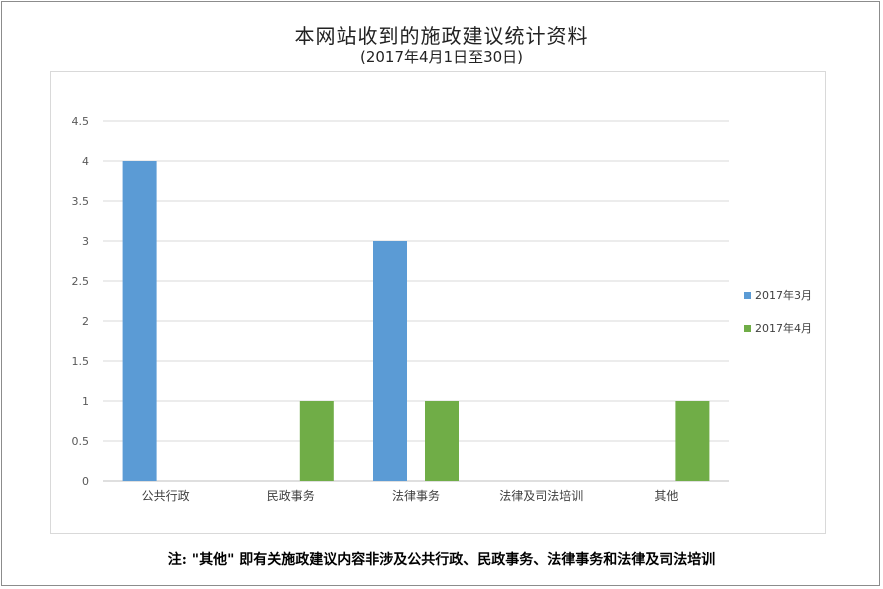  What do you see at coordinates (81, 361) in the screenshot?
I see `y-tick-label: 1.5` at bounding box center [81, 361].